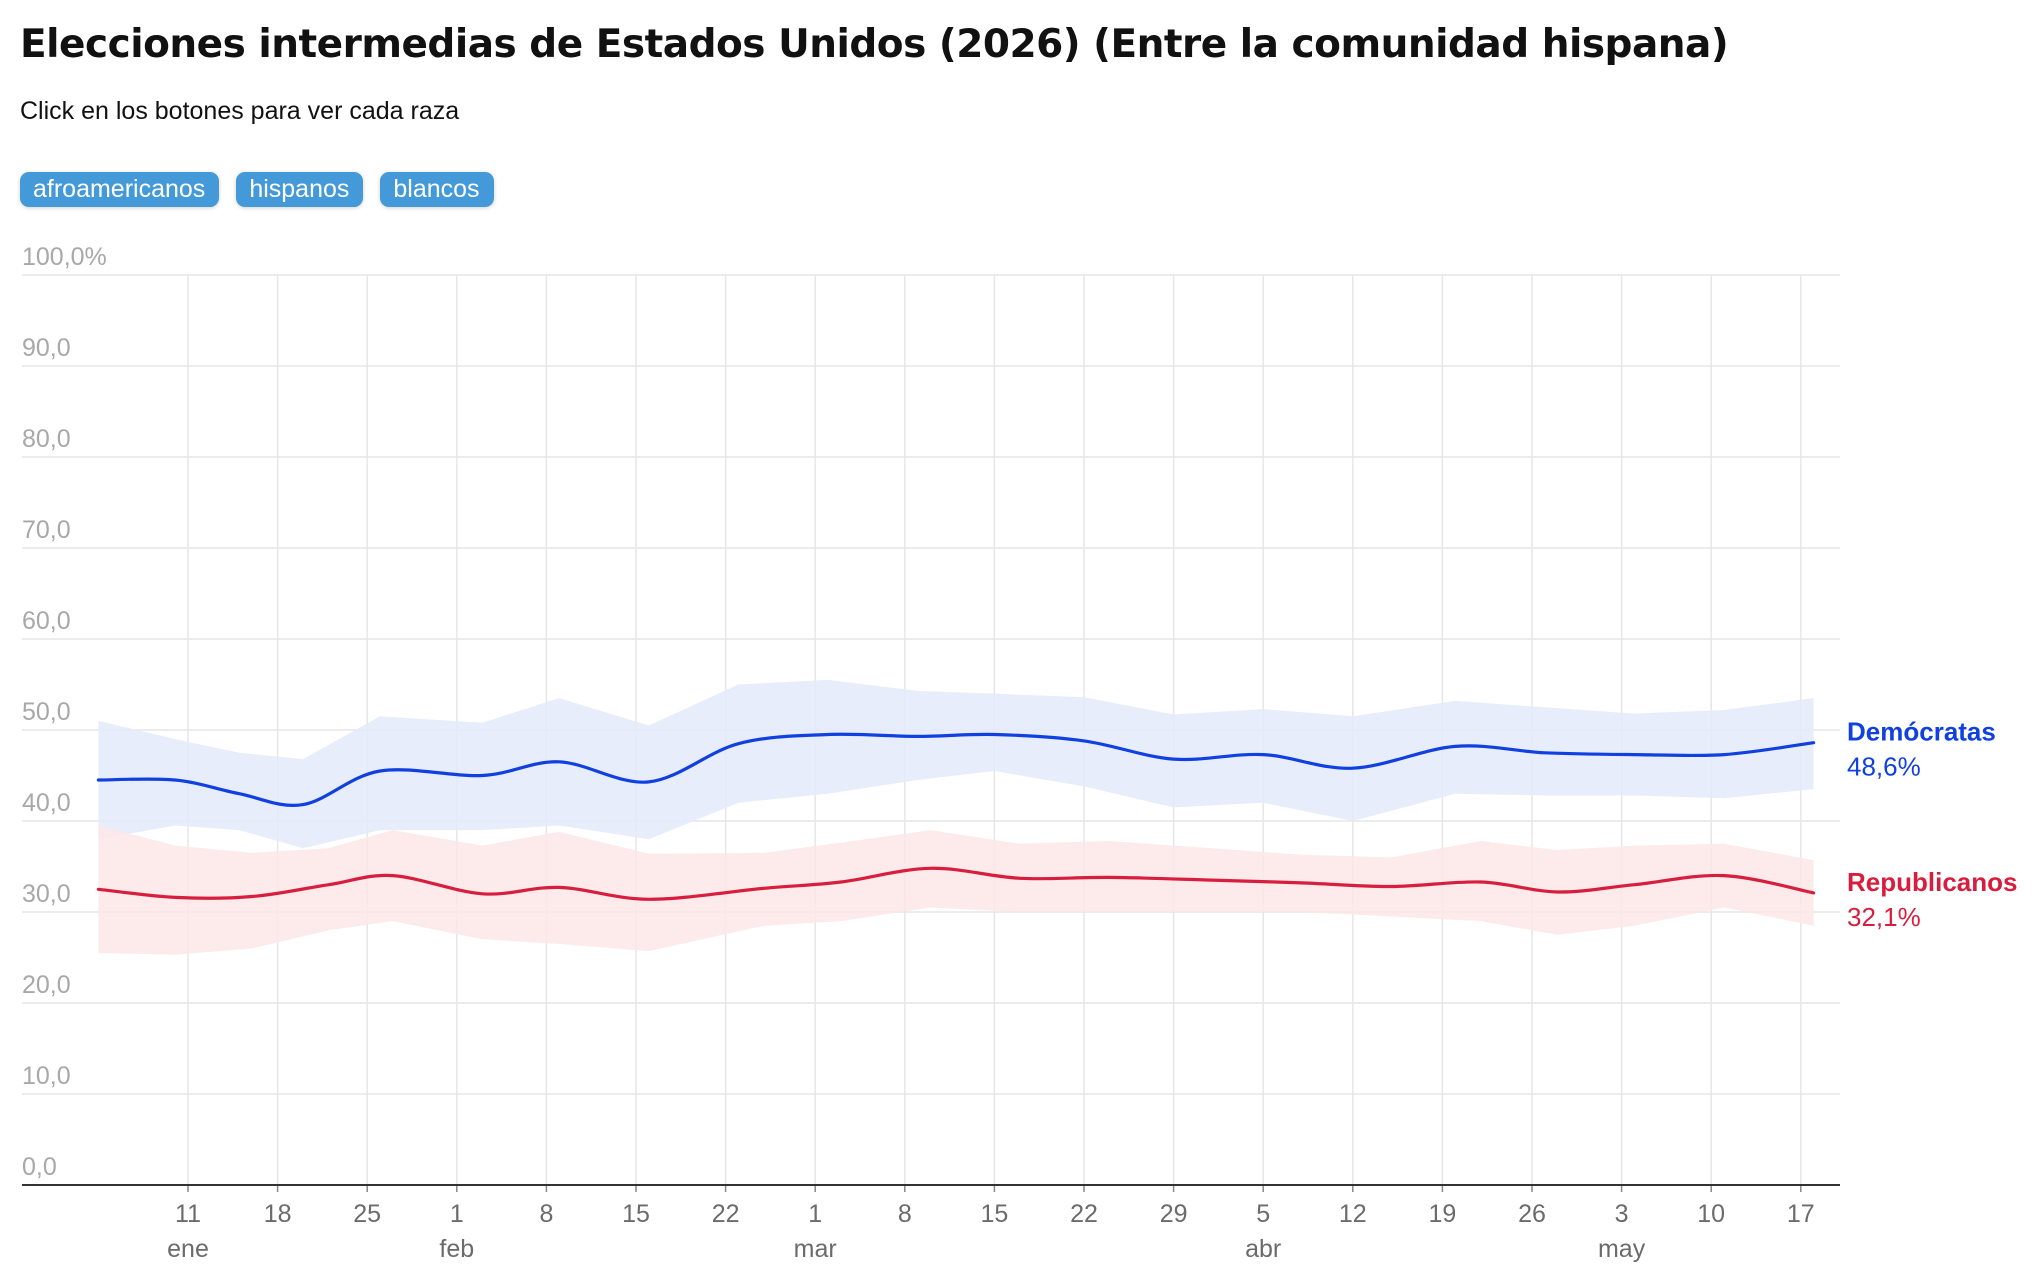 The image size is (2040, 1278). Describe the element at coordinates (956, 883) in the screenshot. I see `series-line-republicans` at that location.